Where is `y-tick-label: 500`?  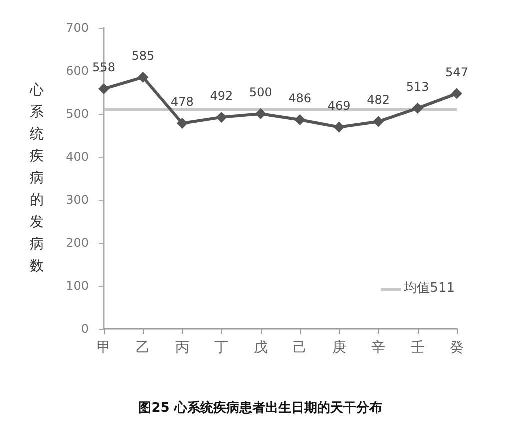 y-tick-label: 500 is located at coordinates (77, 114).